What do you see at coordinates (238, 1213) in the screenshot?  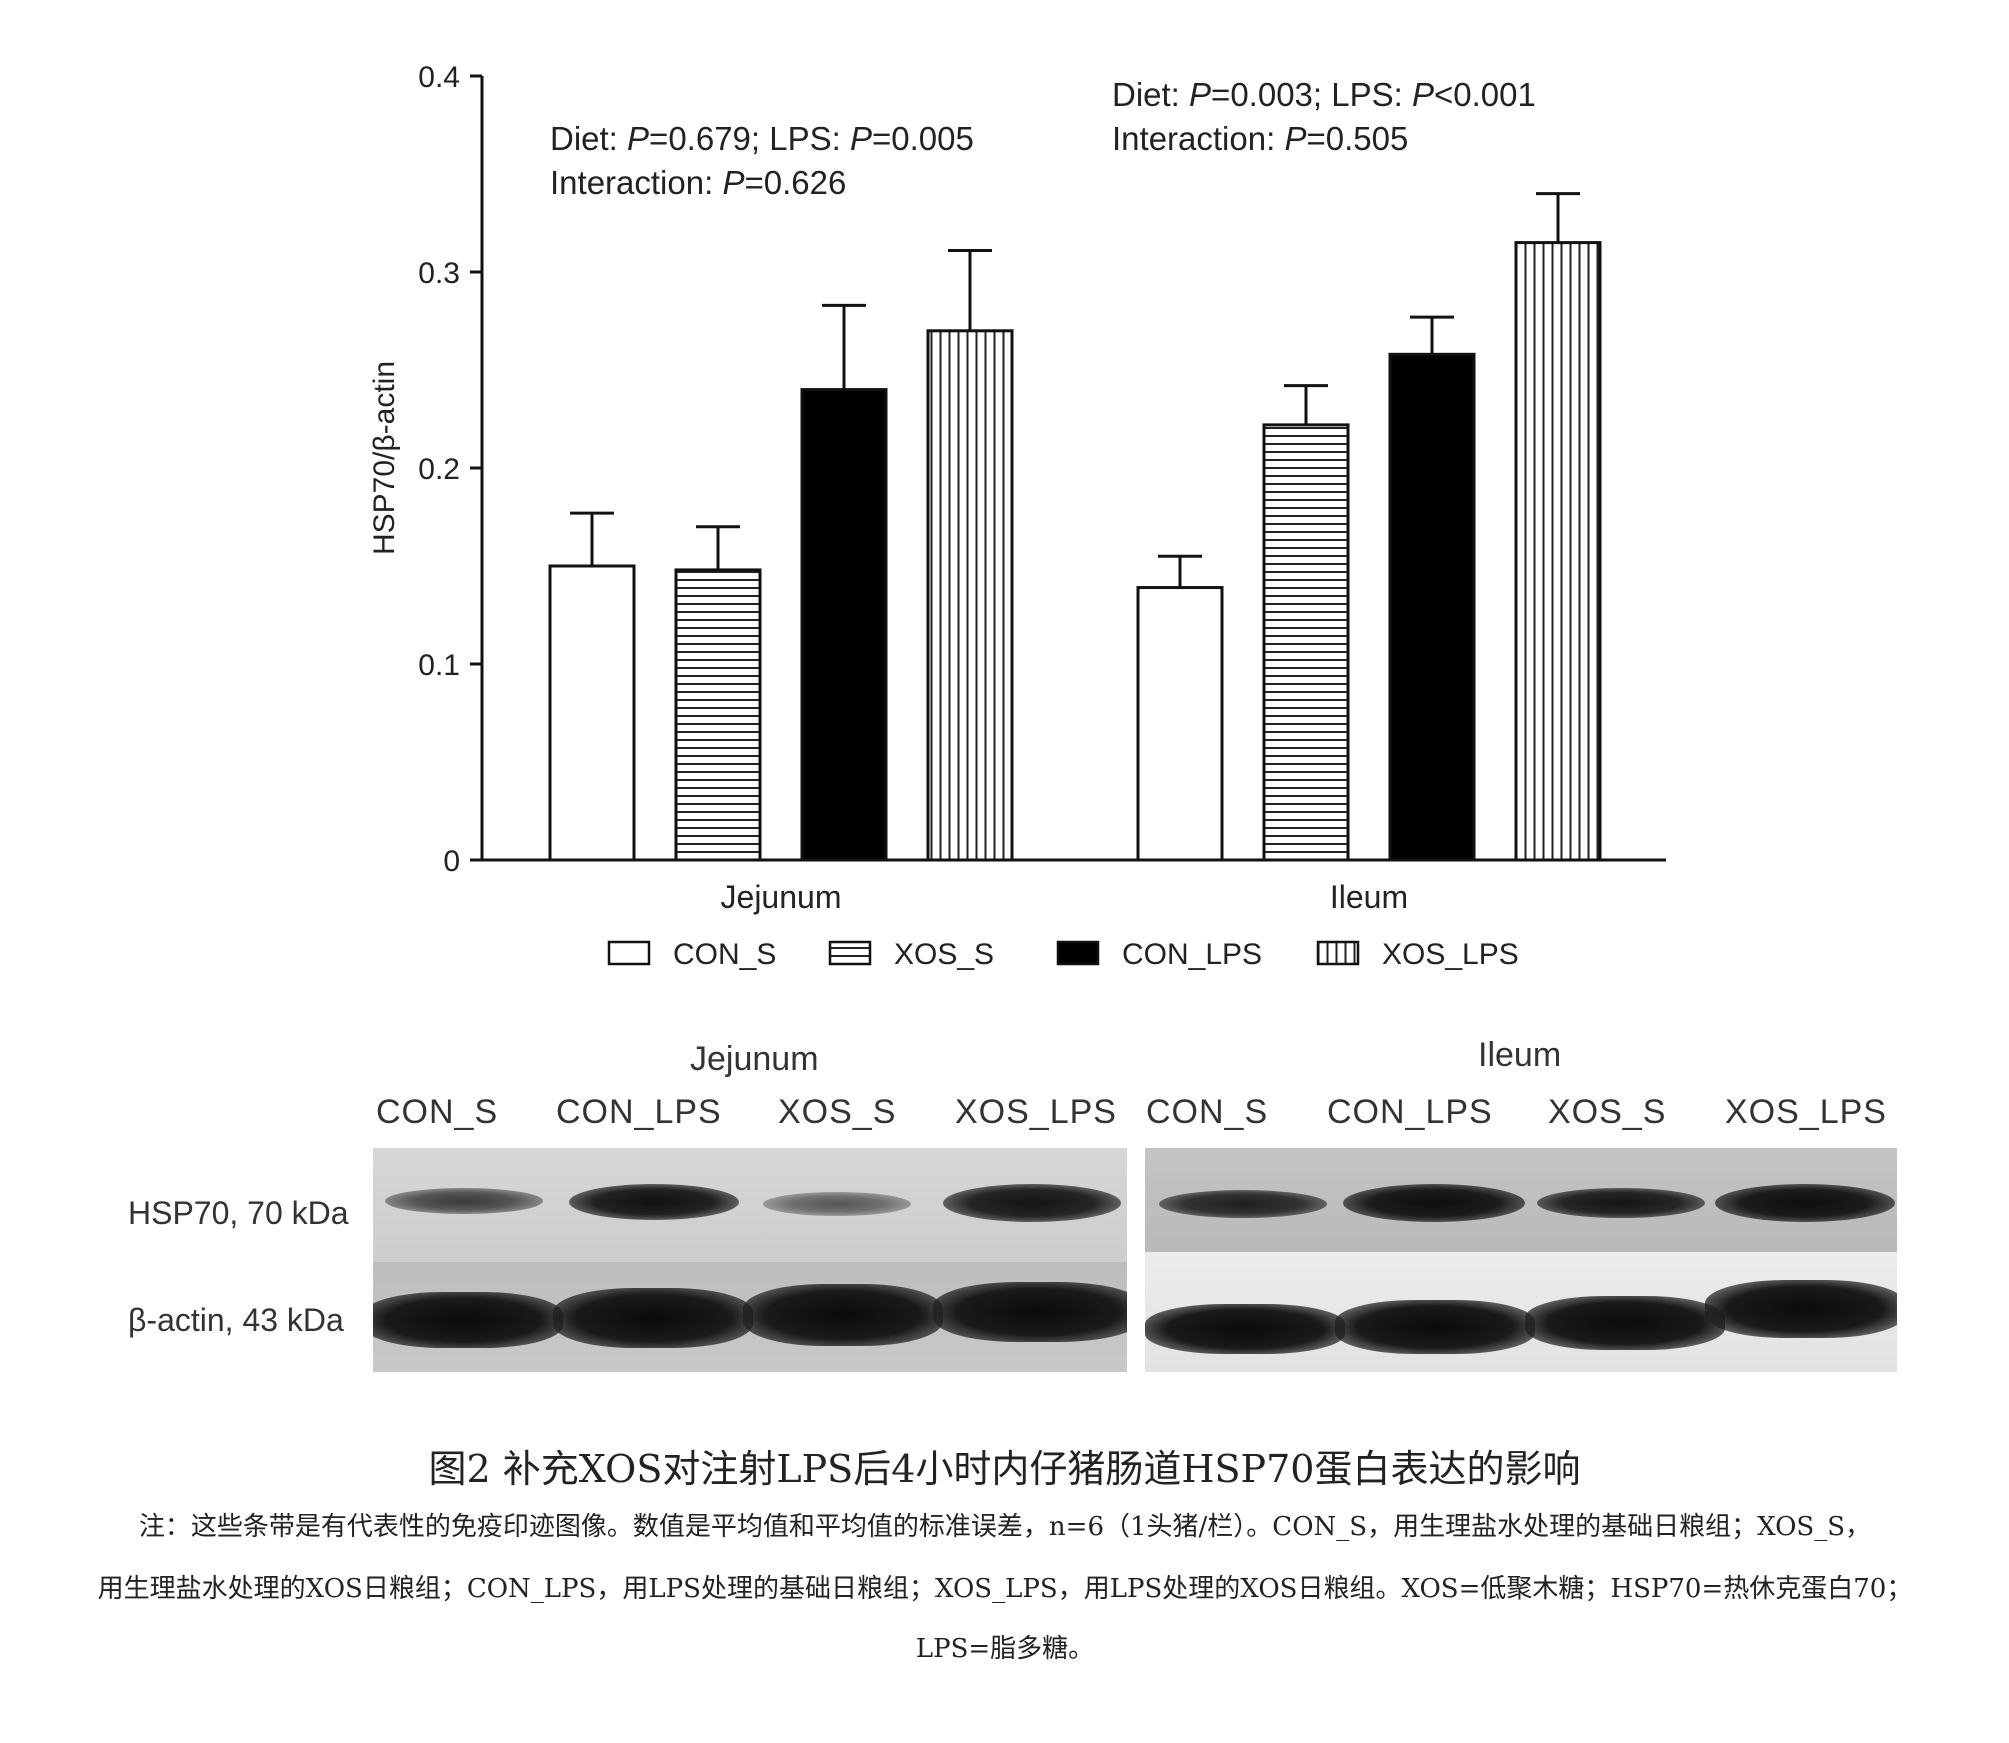 I see `row-label-hsp70: HSP70, 70 kDa` at bounding box center [238, 1213].